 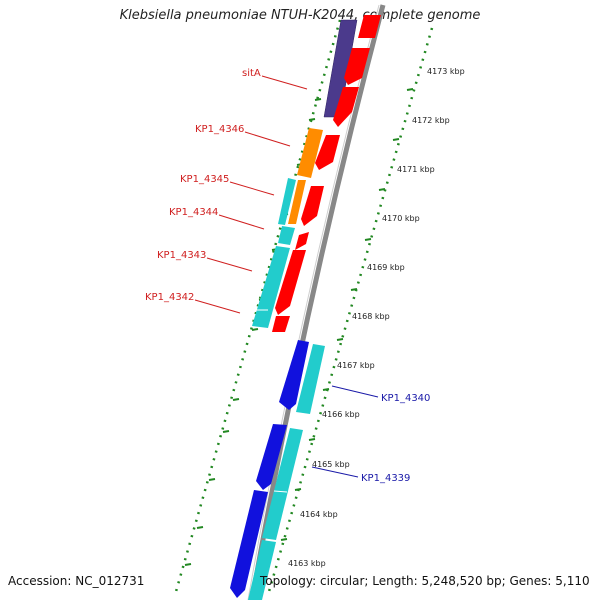 What do you see at coordinates (356, 365) in the screenshot?
I see `scale-tick-label: 4167 kbp` at bounding box center [356, 365].